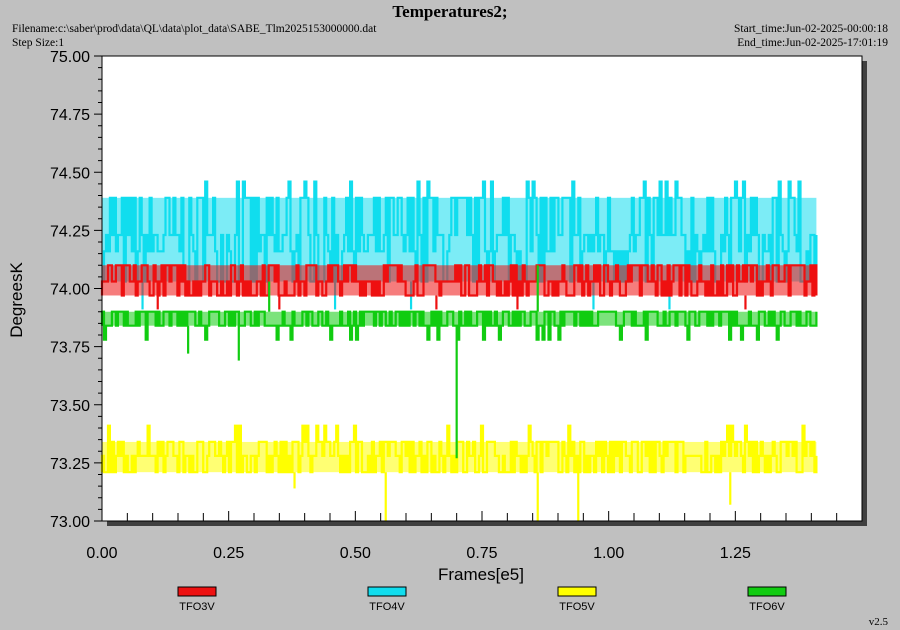 This screenshot has height=630, width=900. What do you see at coordinates (38, 43) in the screenshot?
I see `step-size-label: Step Size:1` at bounding box center [38, 43].